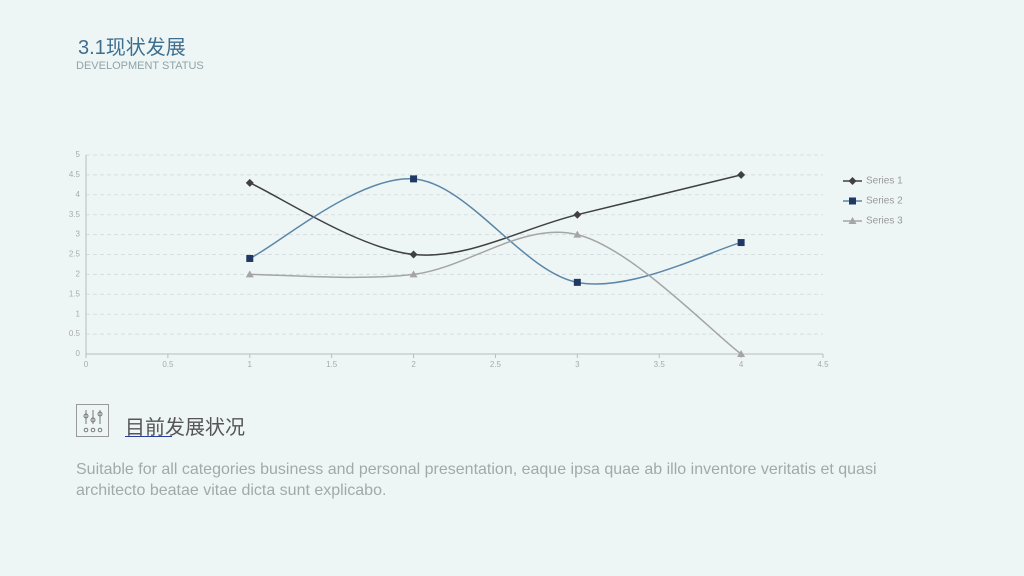 The image size is (1024, 576). What do you see at coordinates (75, 333) in the screenshot?
I see `y-tick-label: 0.5` at bounding box center [75, 333].